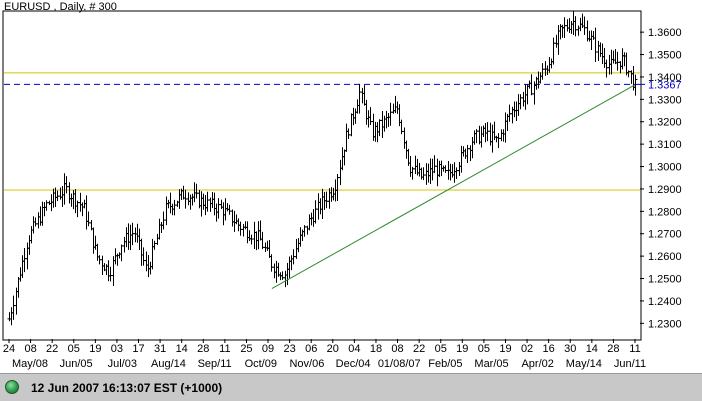 The image size is (702, 401). What do you see at coordinates (60, 7) in the screenshot?
I see `chart-title: EURUSD , Daily, # 300` at bounding box center [60, 7].